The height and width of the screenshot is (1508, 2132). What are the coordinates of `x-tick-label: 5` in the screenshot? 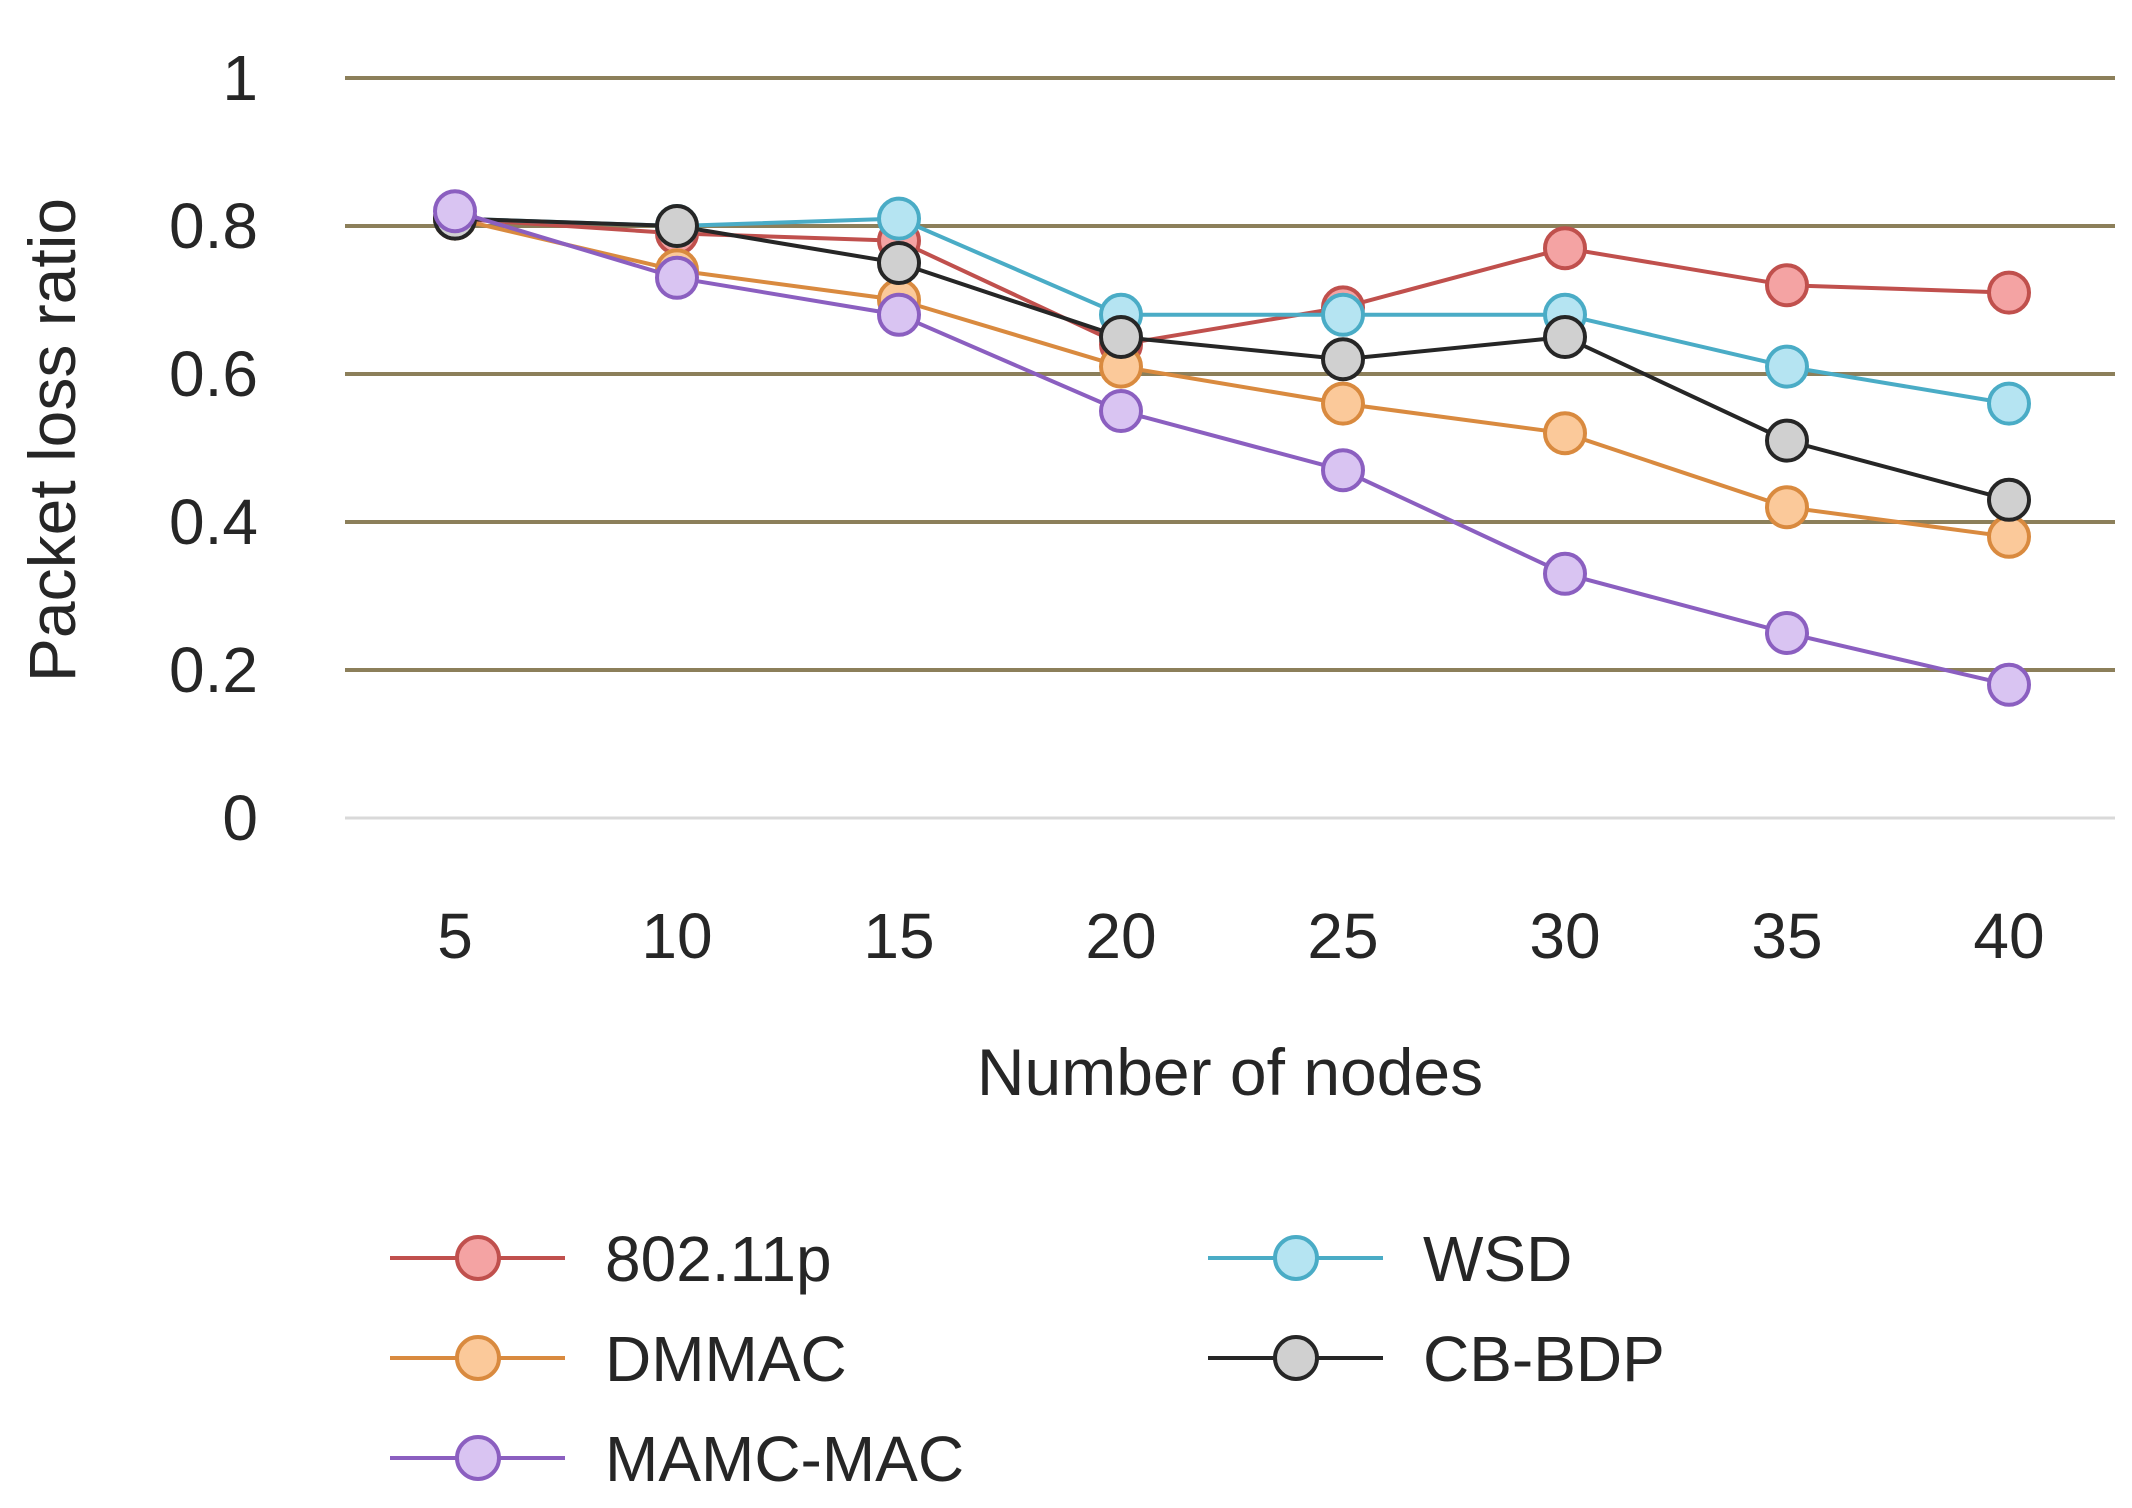 It's located at (455, 936).